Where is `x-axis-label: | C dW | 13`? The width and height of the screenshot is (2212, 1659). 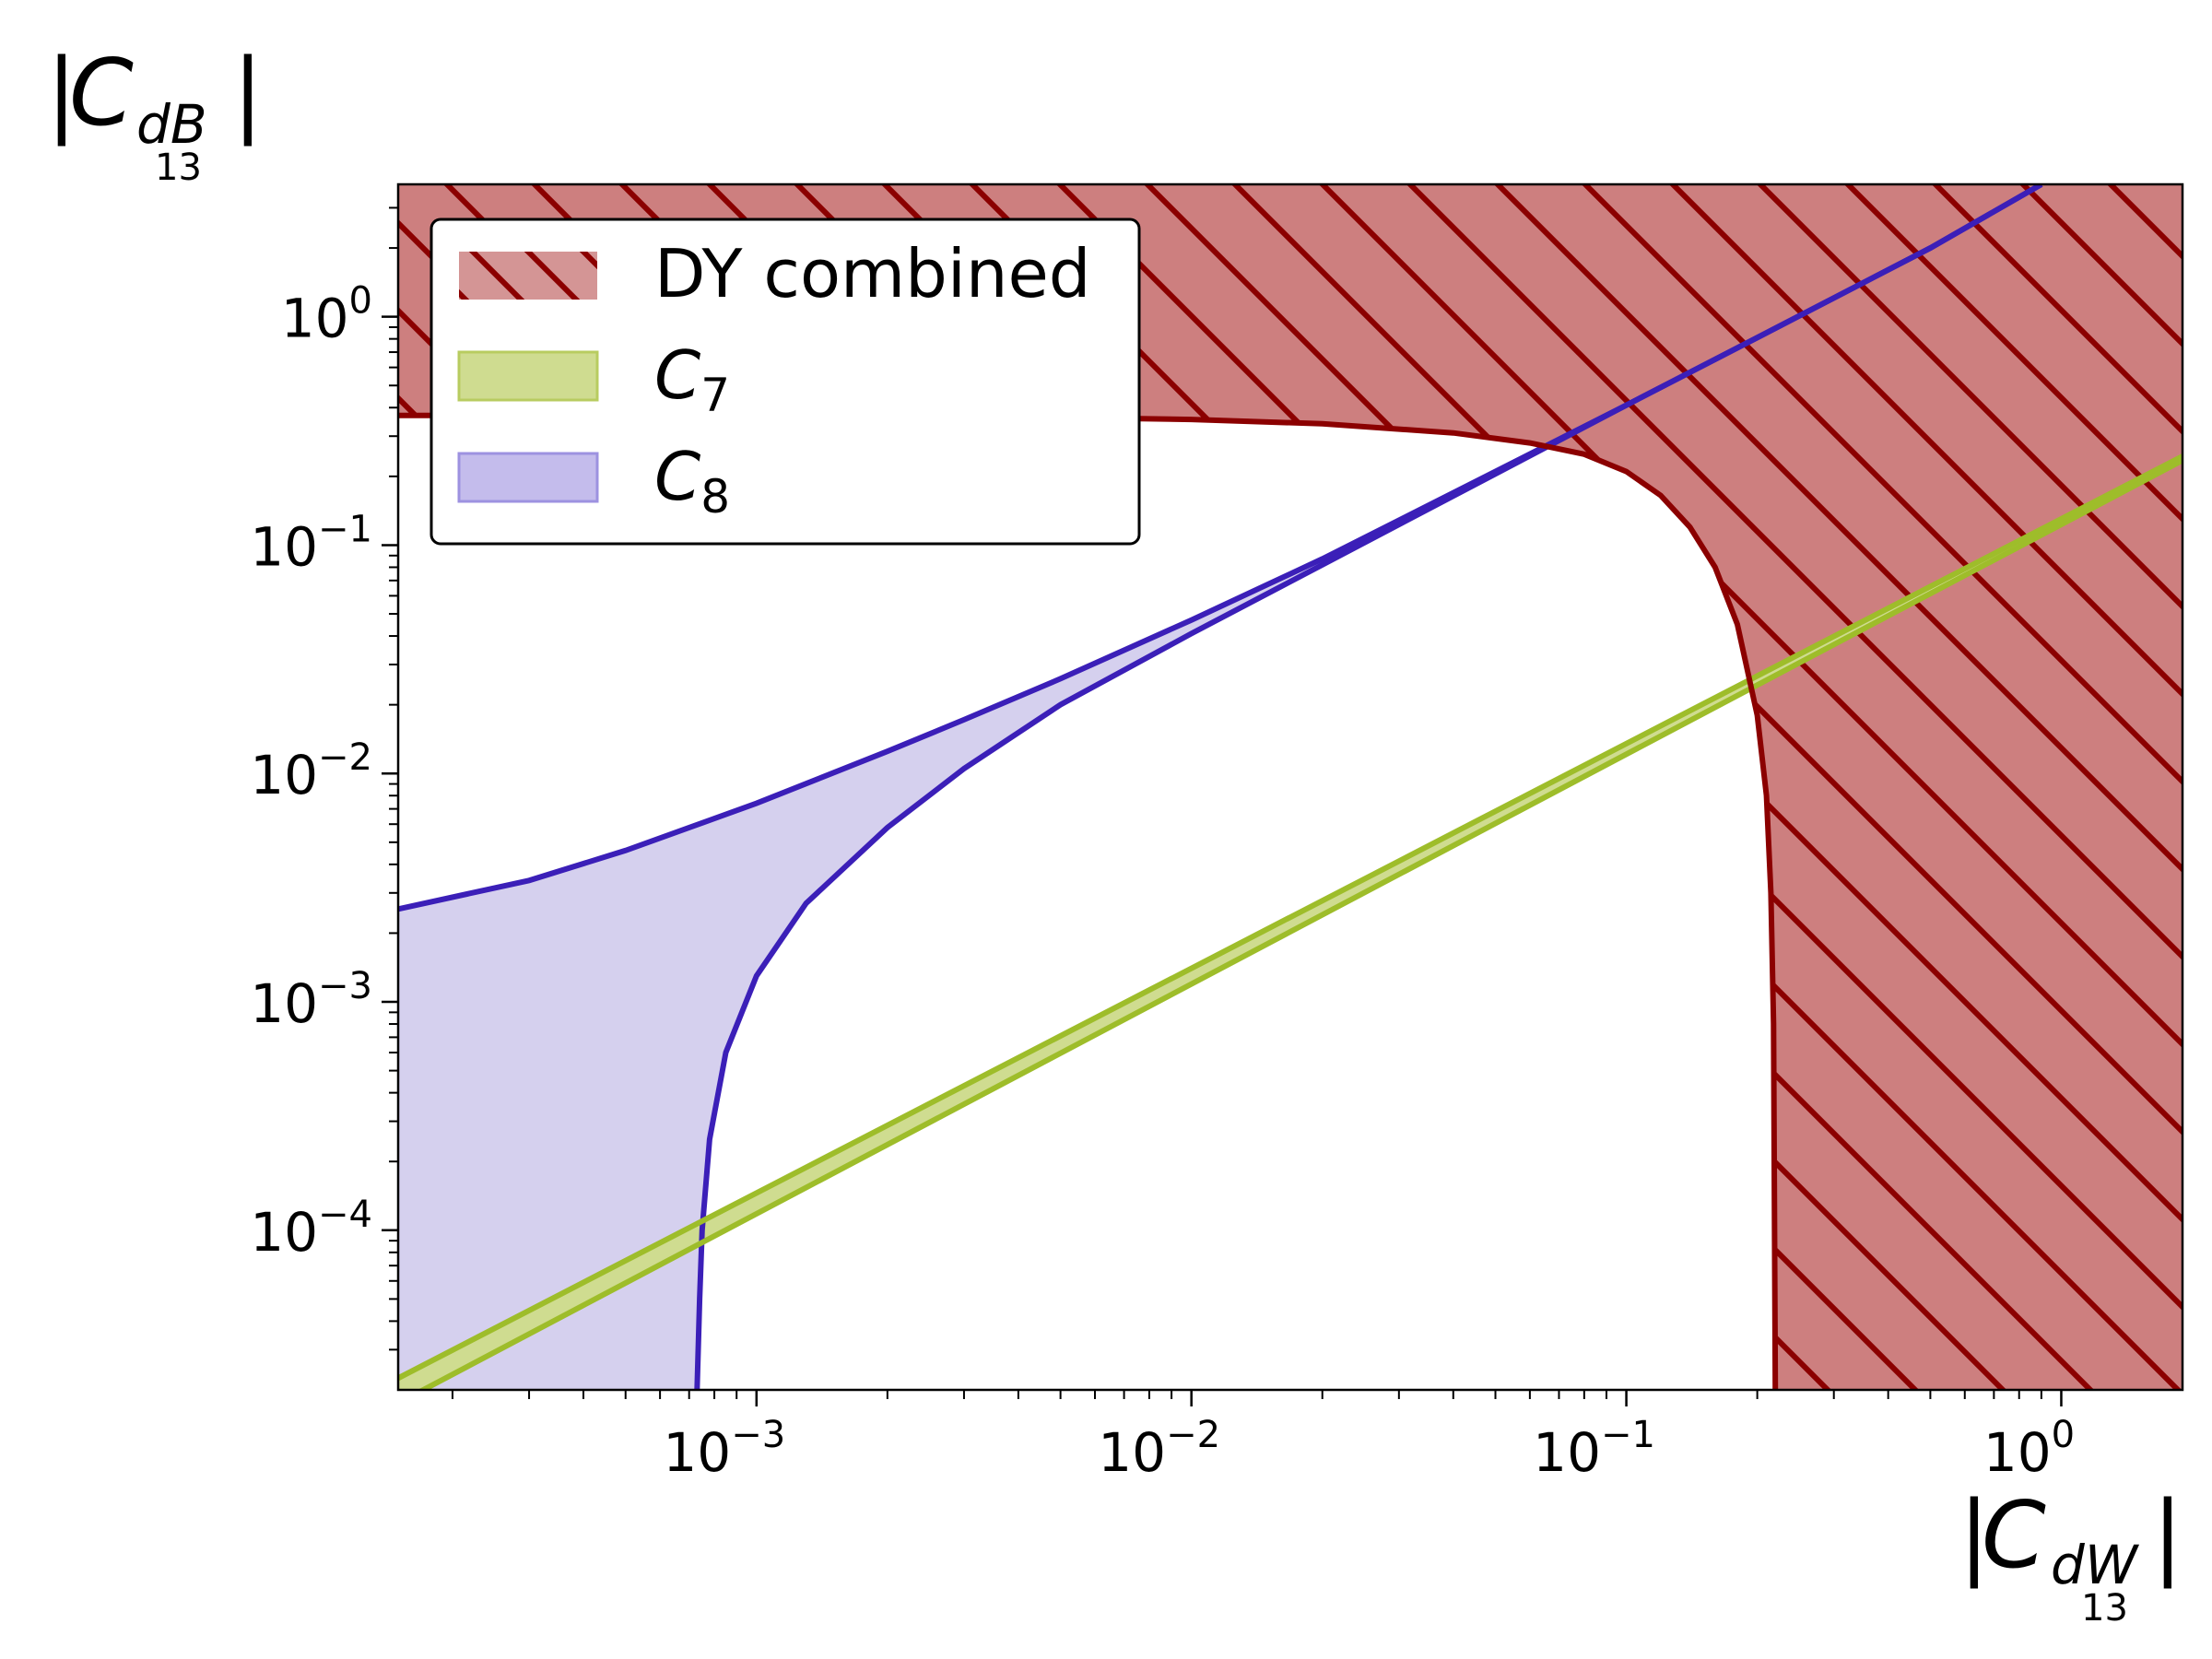
x-axis-label: | C dW | 13 is located at coordinates (2071, 1555).